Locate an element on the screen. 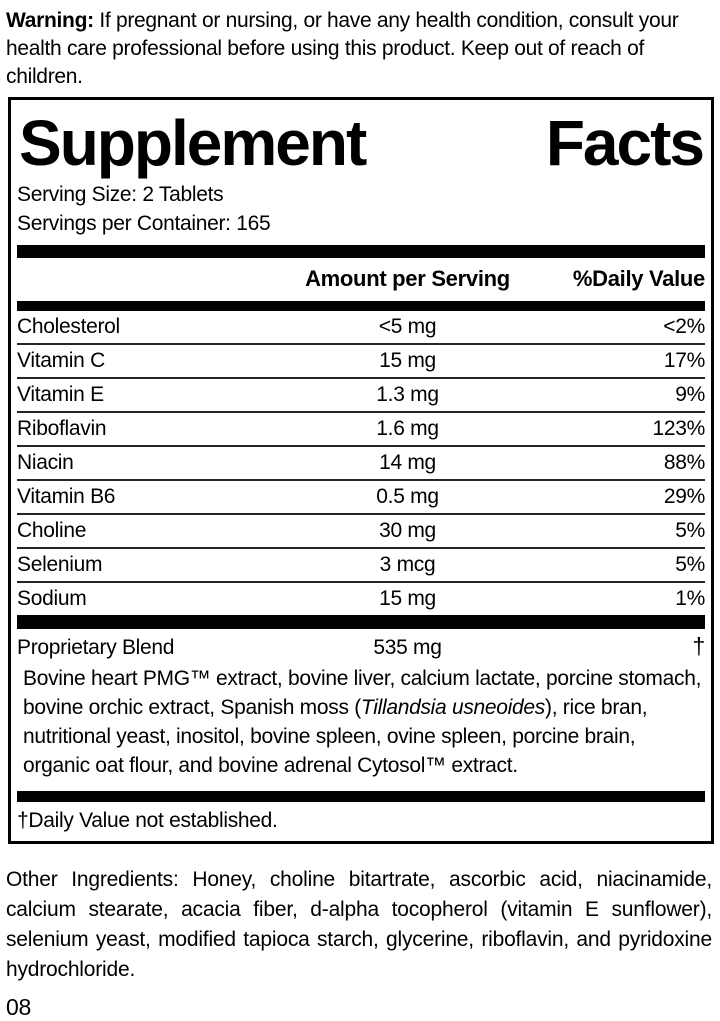 This screenshot has width=720, height=1021. column-header-row: Amount per Serving %Daily Value is located at coordinates (361, 279).